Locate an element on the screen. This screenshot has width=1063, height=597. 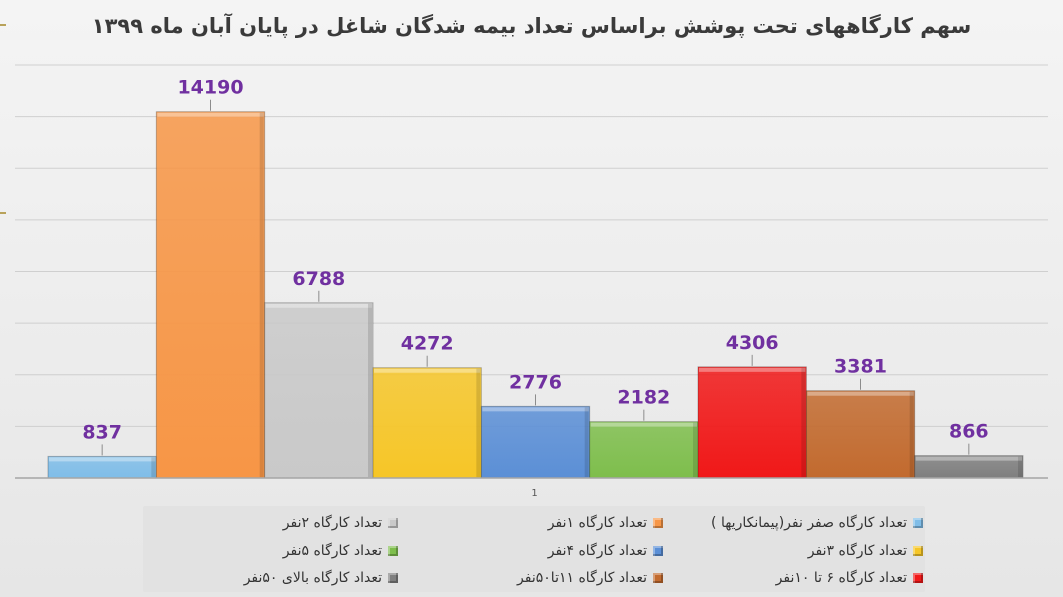
legend-item: تعداد کارگاه ۶ تا ۱۰نفر is located at coordinates (849, 578).